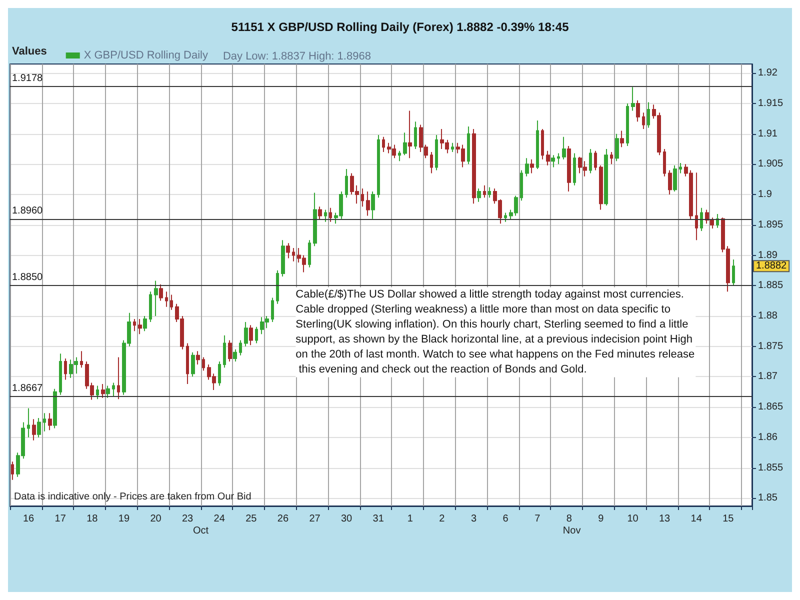 Image resolution: width=800 pixels, height=600 pixels. I want to click on x-tick-label: 7, so click(537, 519).